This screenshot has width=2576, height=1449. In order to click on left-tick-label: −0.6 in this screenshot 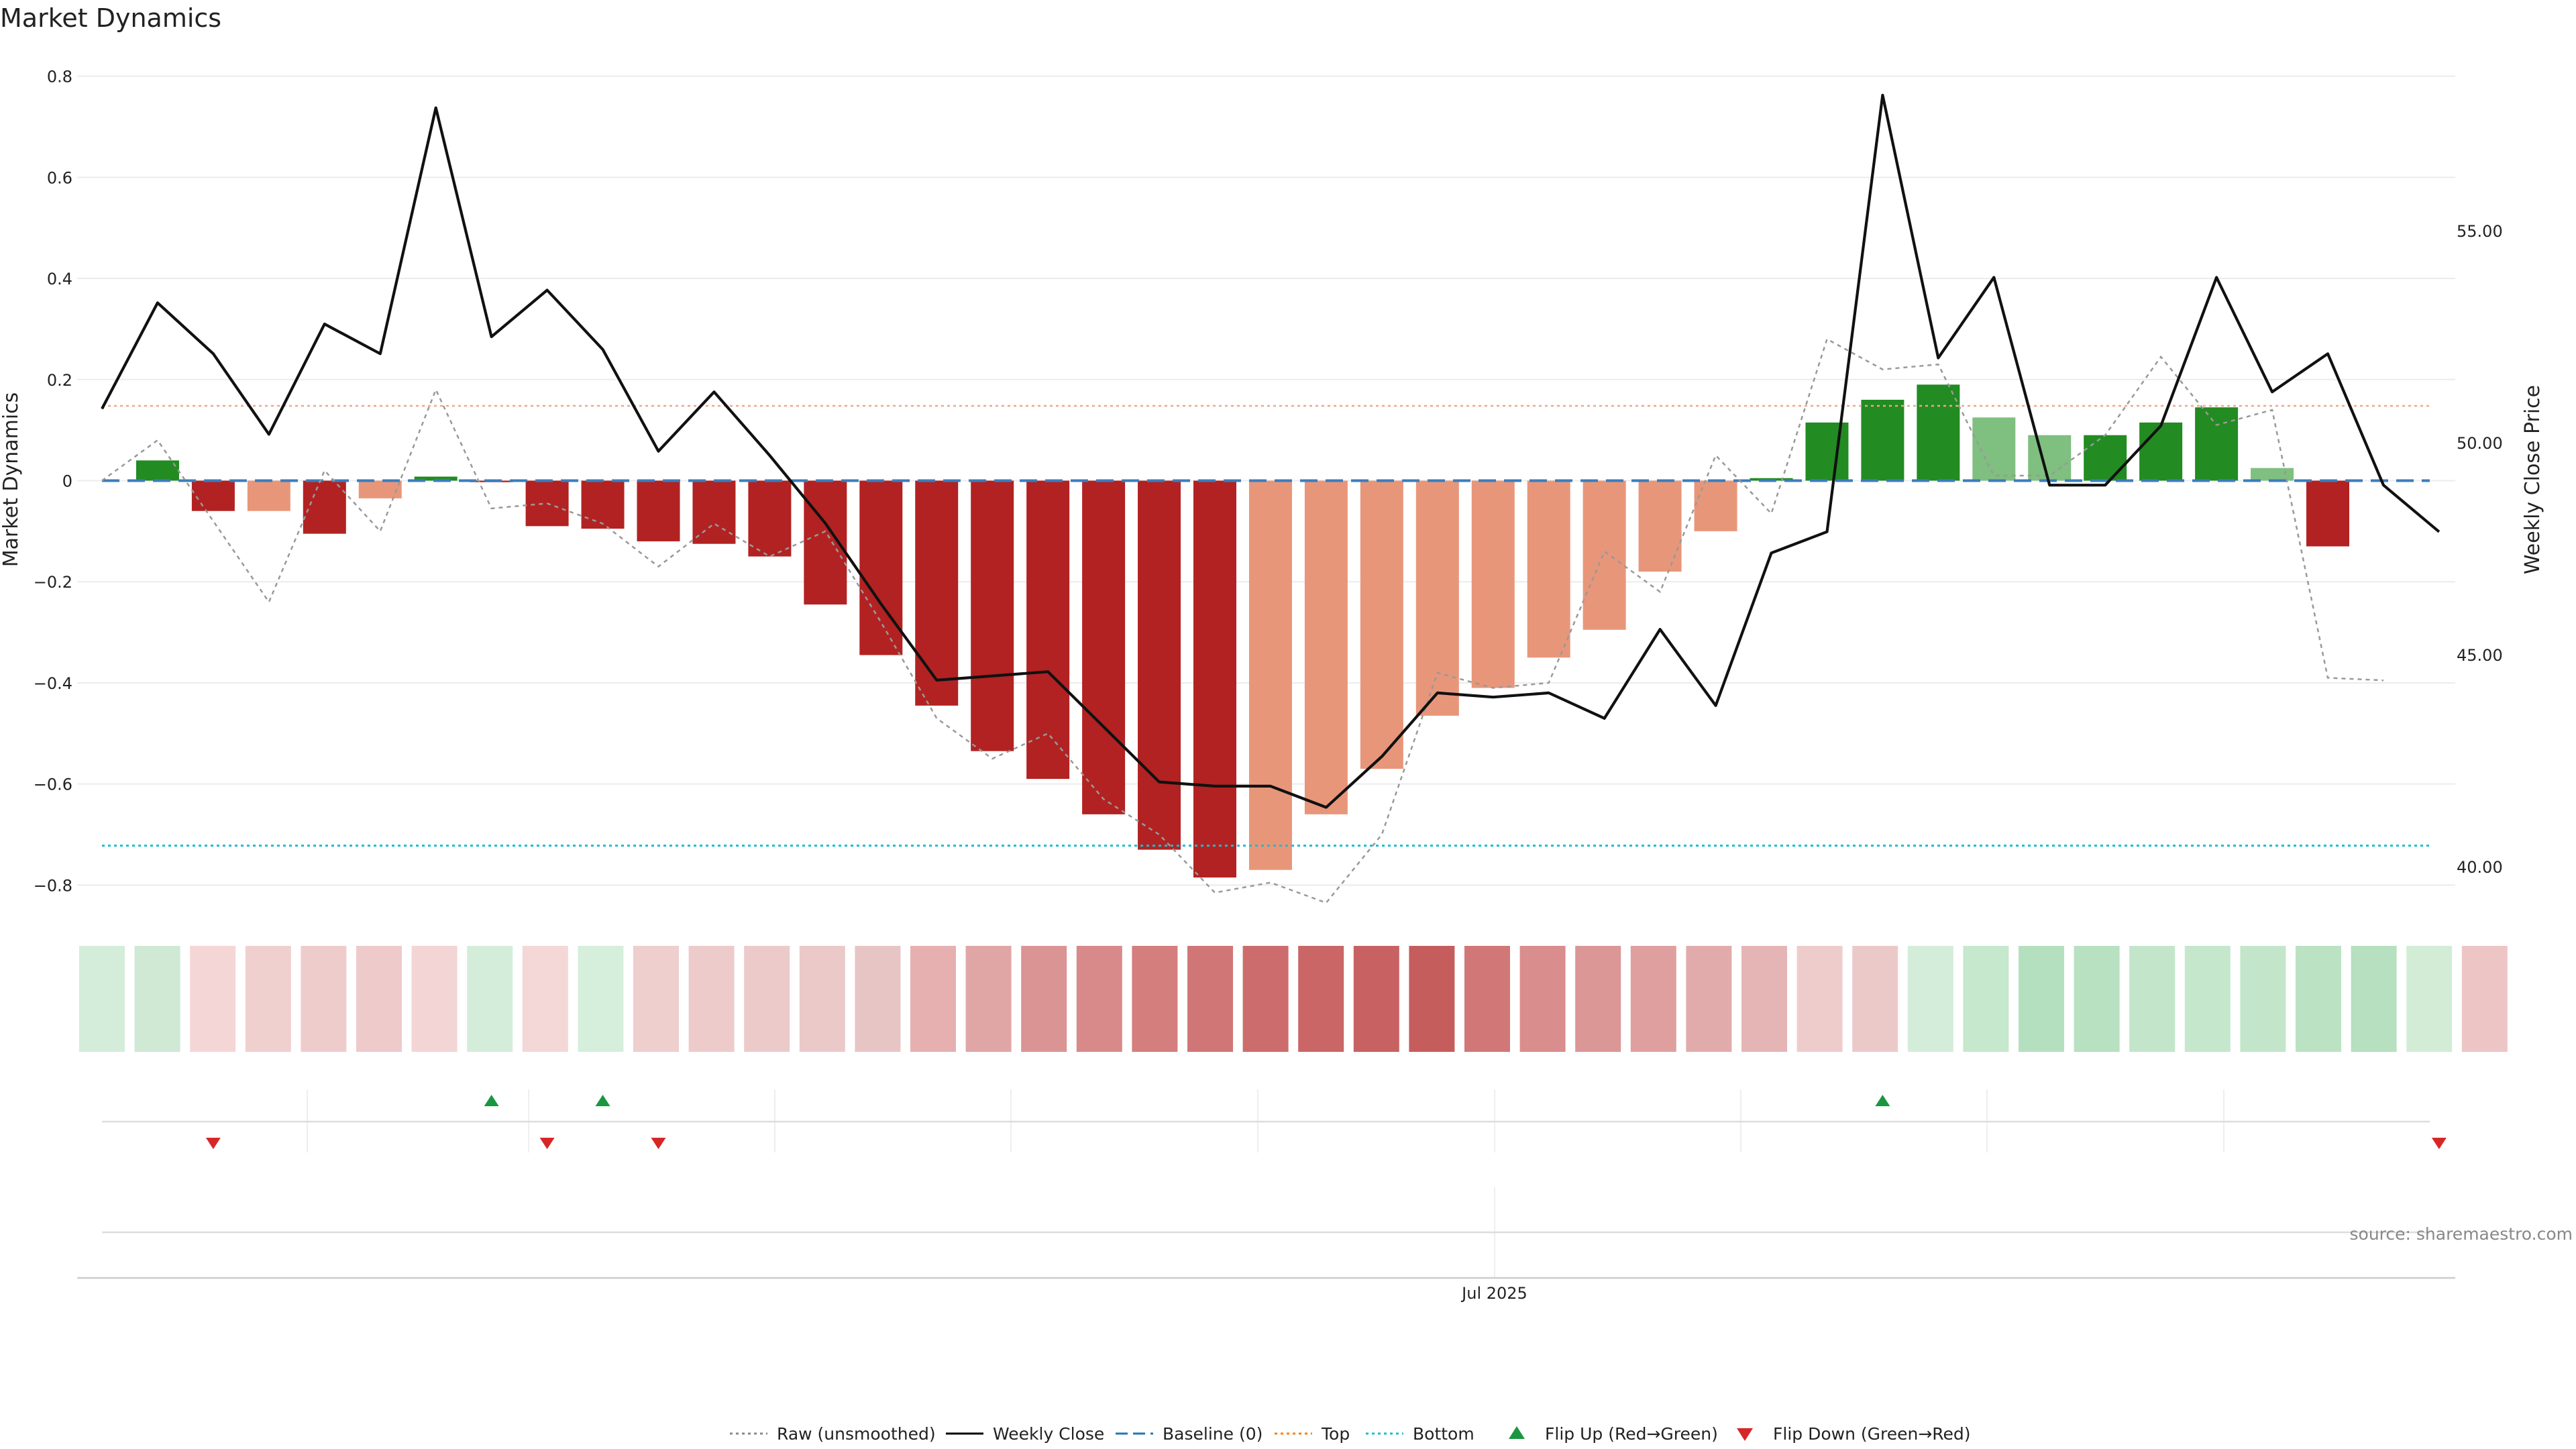, I will do `click(53, 784)`.